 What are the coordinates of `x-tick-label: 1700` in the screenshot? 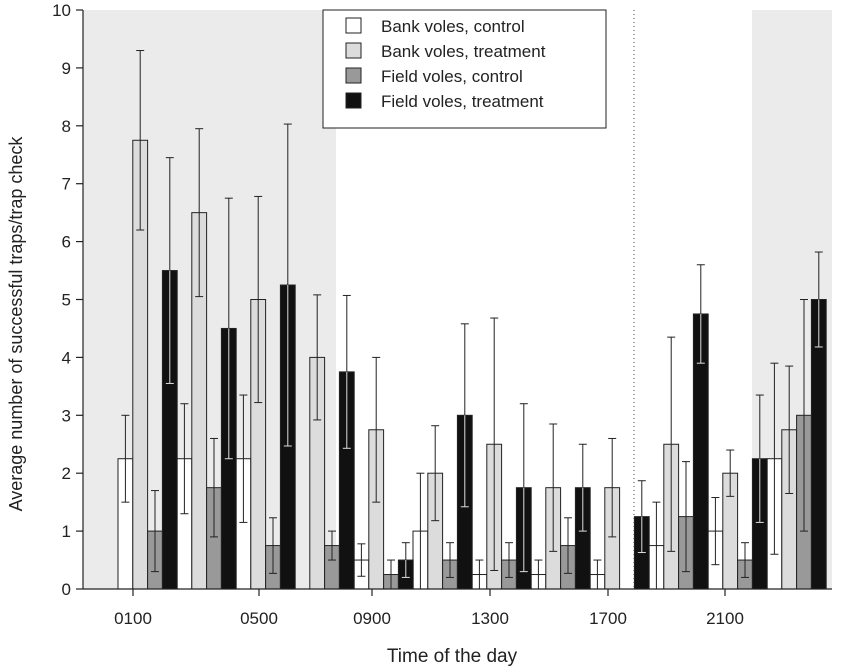 It's located at (608, 618).